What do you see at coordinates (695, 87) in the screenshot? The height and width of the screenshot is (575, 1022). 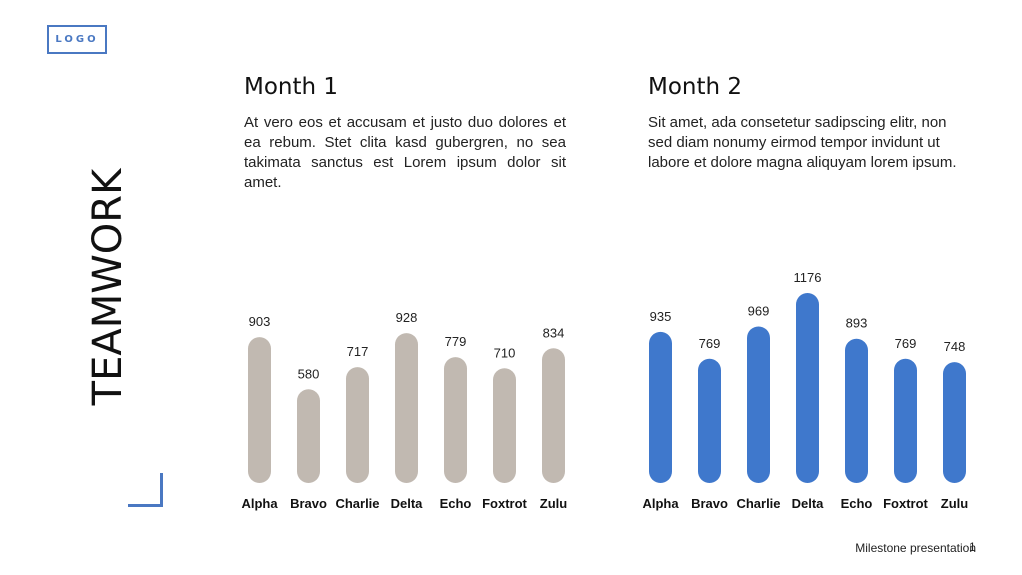 I see `month2-title: Month 2` at bounding box center [695, 87].